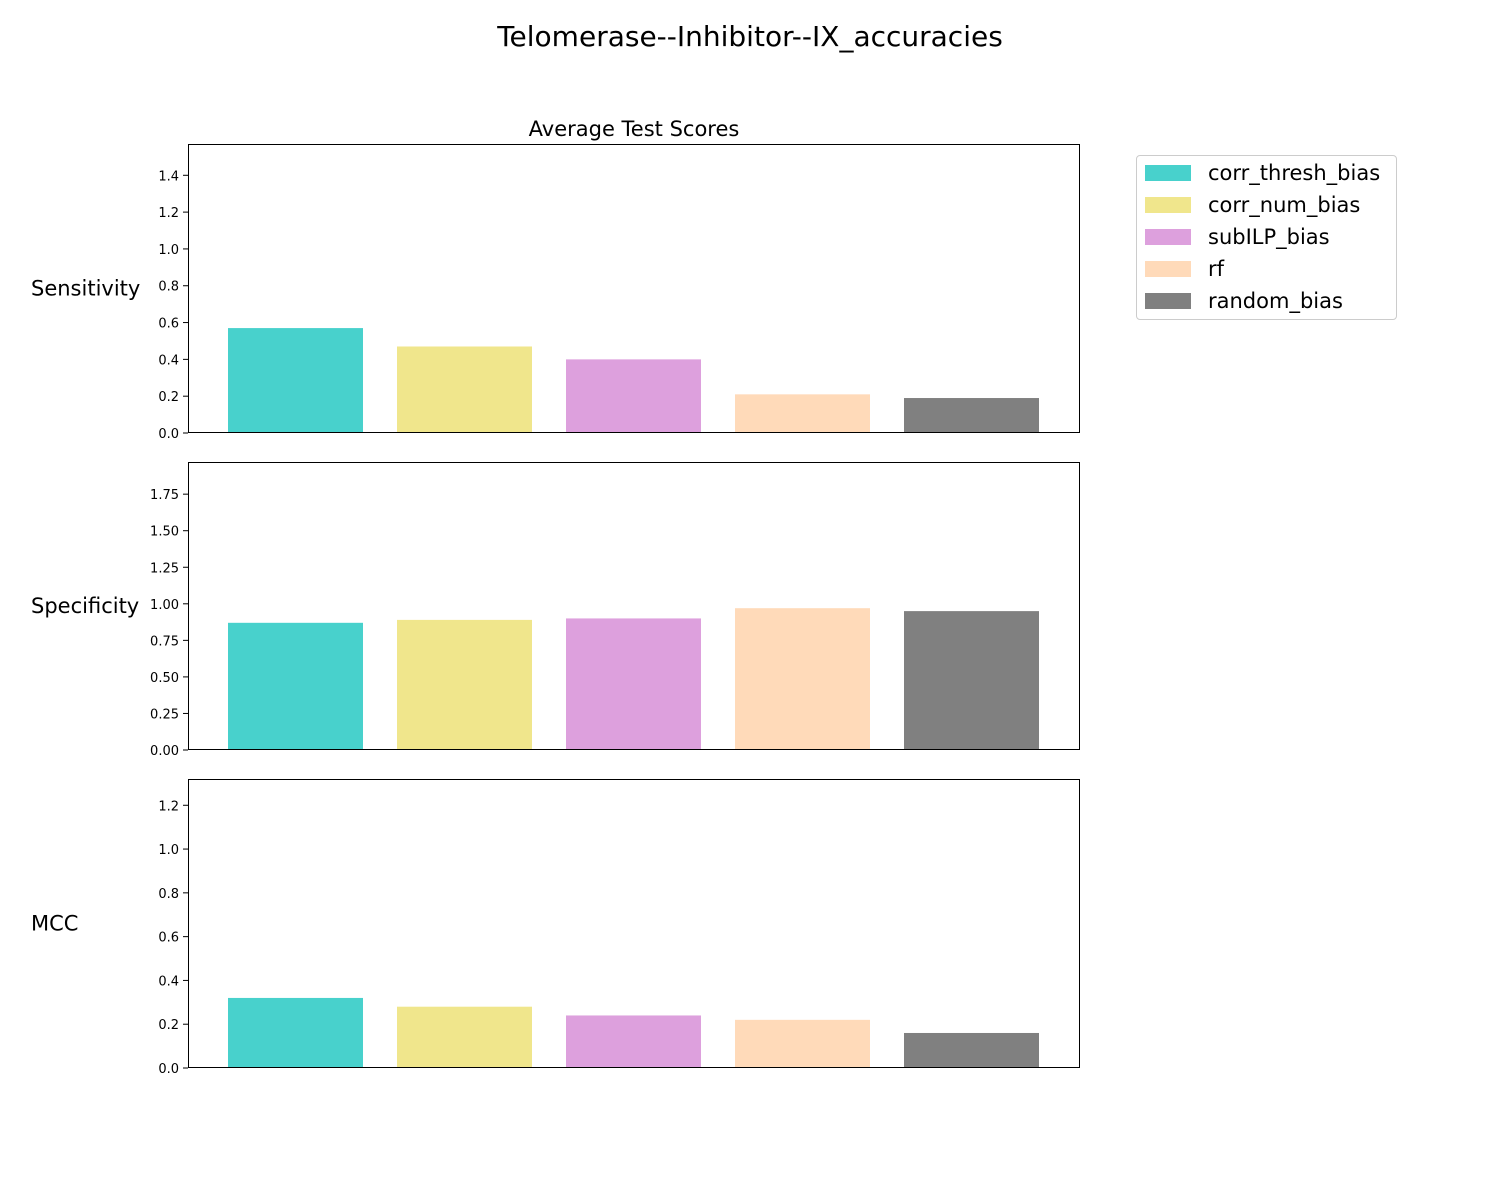 This screenshot has height=1200, width=1500. Describe the element at coordinates (164, 641) in the screenshot. I see `y-tick-label: 0.75` at that location.